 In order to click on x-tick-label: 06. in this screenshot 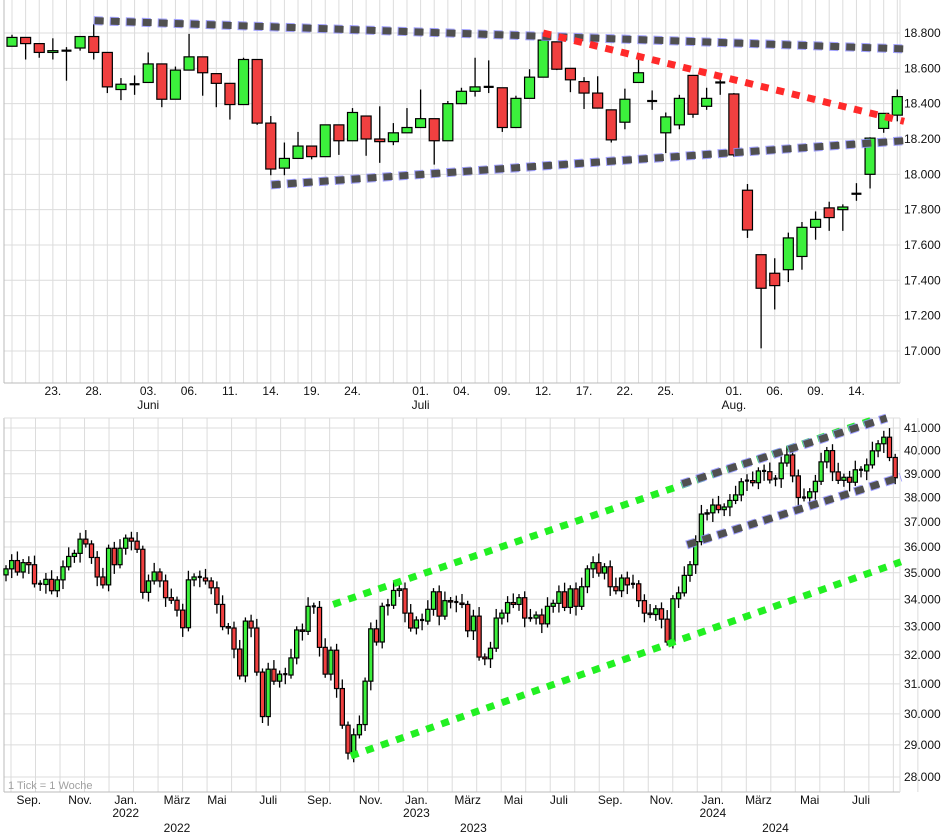, I will do `click(774, 391)`.